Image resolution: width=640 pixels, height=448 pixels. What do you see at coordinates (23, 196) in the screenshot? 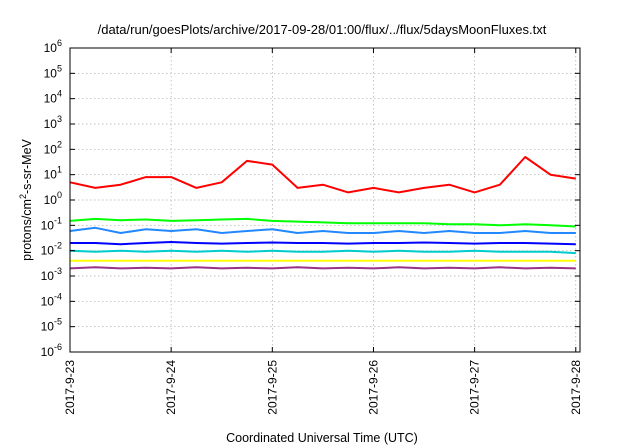
I see `y-axis-label-sup: 2` at bounding box center [23, 196].